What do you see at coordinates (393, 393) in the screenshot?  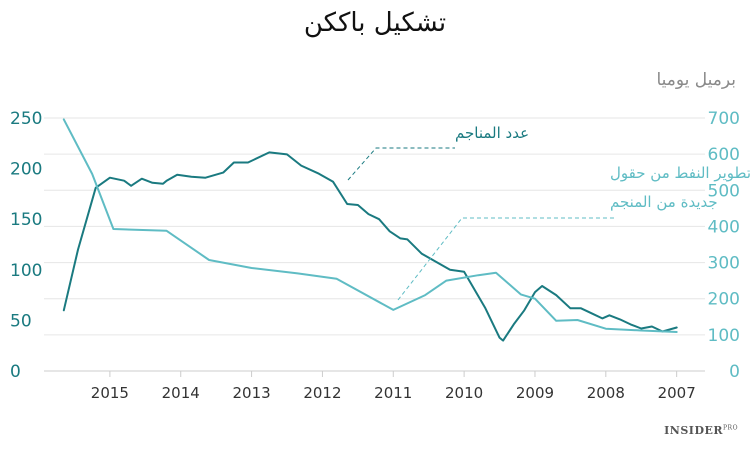 I see `x-axis-tick-label: 2011` at bounding box center [393, 393].